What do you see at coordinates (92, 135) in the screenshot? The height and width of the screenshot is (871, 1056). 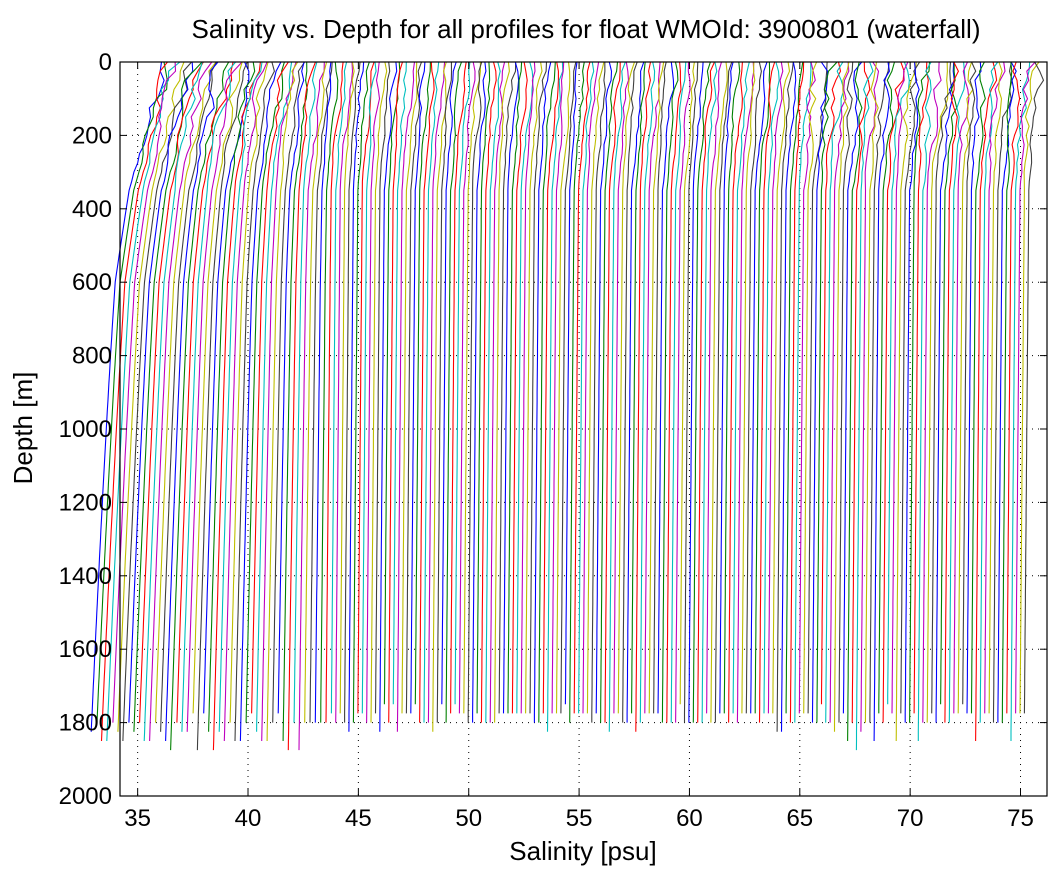 I see `y-tick-label: 200` at bounding box center [92, 135].